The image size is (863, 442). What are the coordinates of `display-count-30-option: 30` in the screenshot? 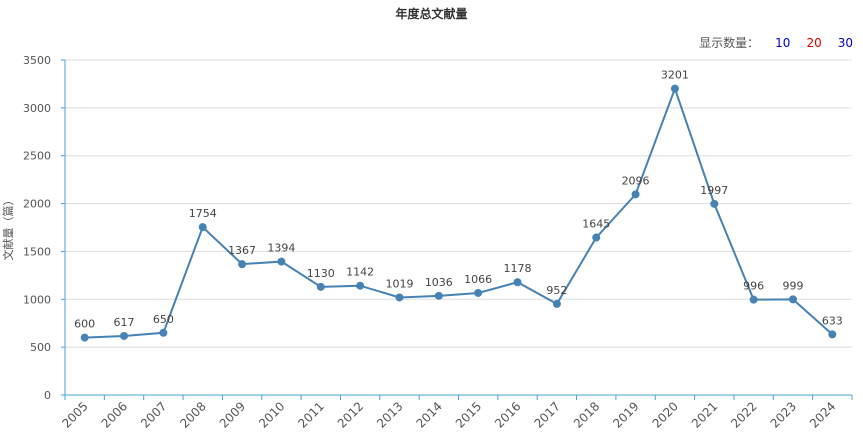 It's located at (845, 42).